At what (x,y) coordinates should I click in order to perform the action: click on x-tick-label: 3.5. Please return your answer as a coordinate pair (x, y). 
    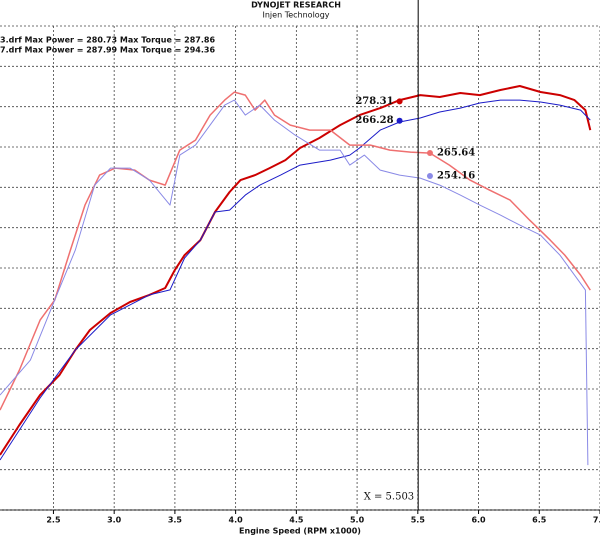
    Looking at the image, I should click on (175, 520).